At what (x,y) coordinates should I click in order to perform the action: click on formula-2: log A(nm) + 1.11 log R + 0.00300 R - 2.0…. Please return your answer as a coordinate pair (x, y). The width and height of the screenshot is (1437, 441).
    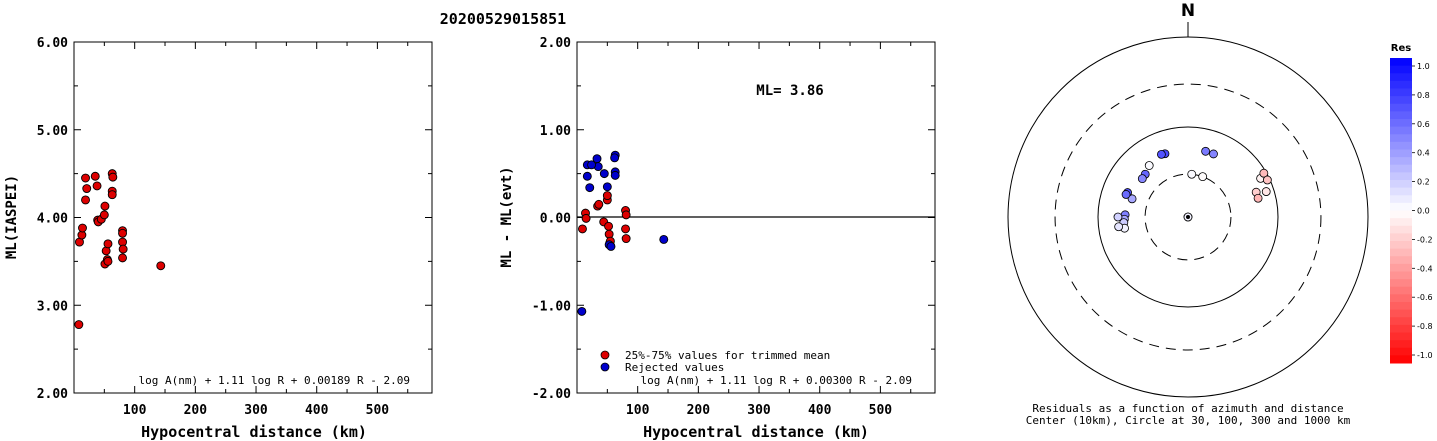
    Looking at the image, I should click on (776, 380).